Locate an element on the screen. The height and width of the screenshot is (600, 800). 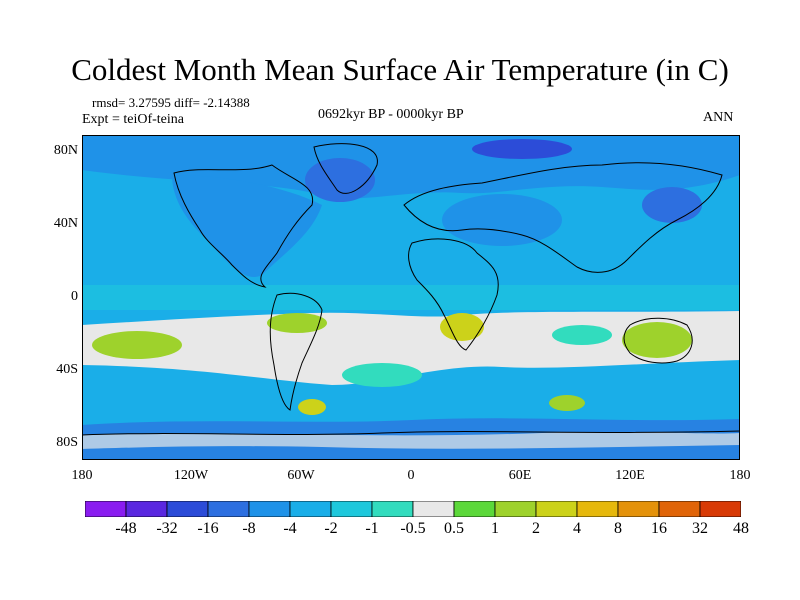
colorbar-label: -4 is located at coordinates (290, 528).